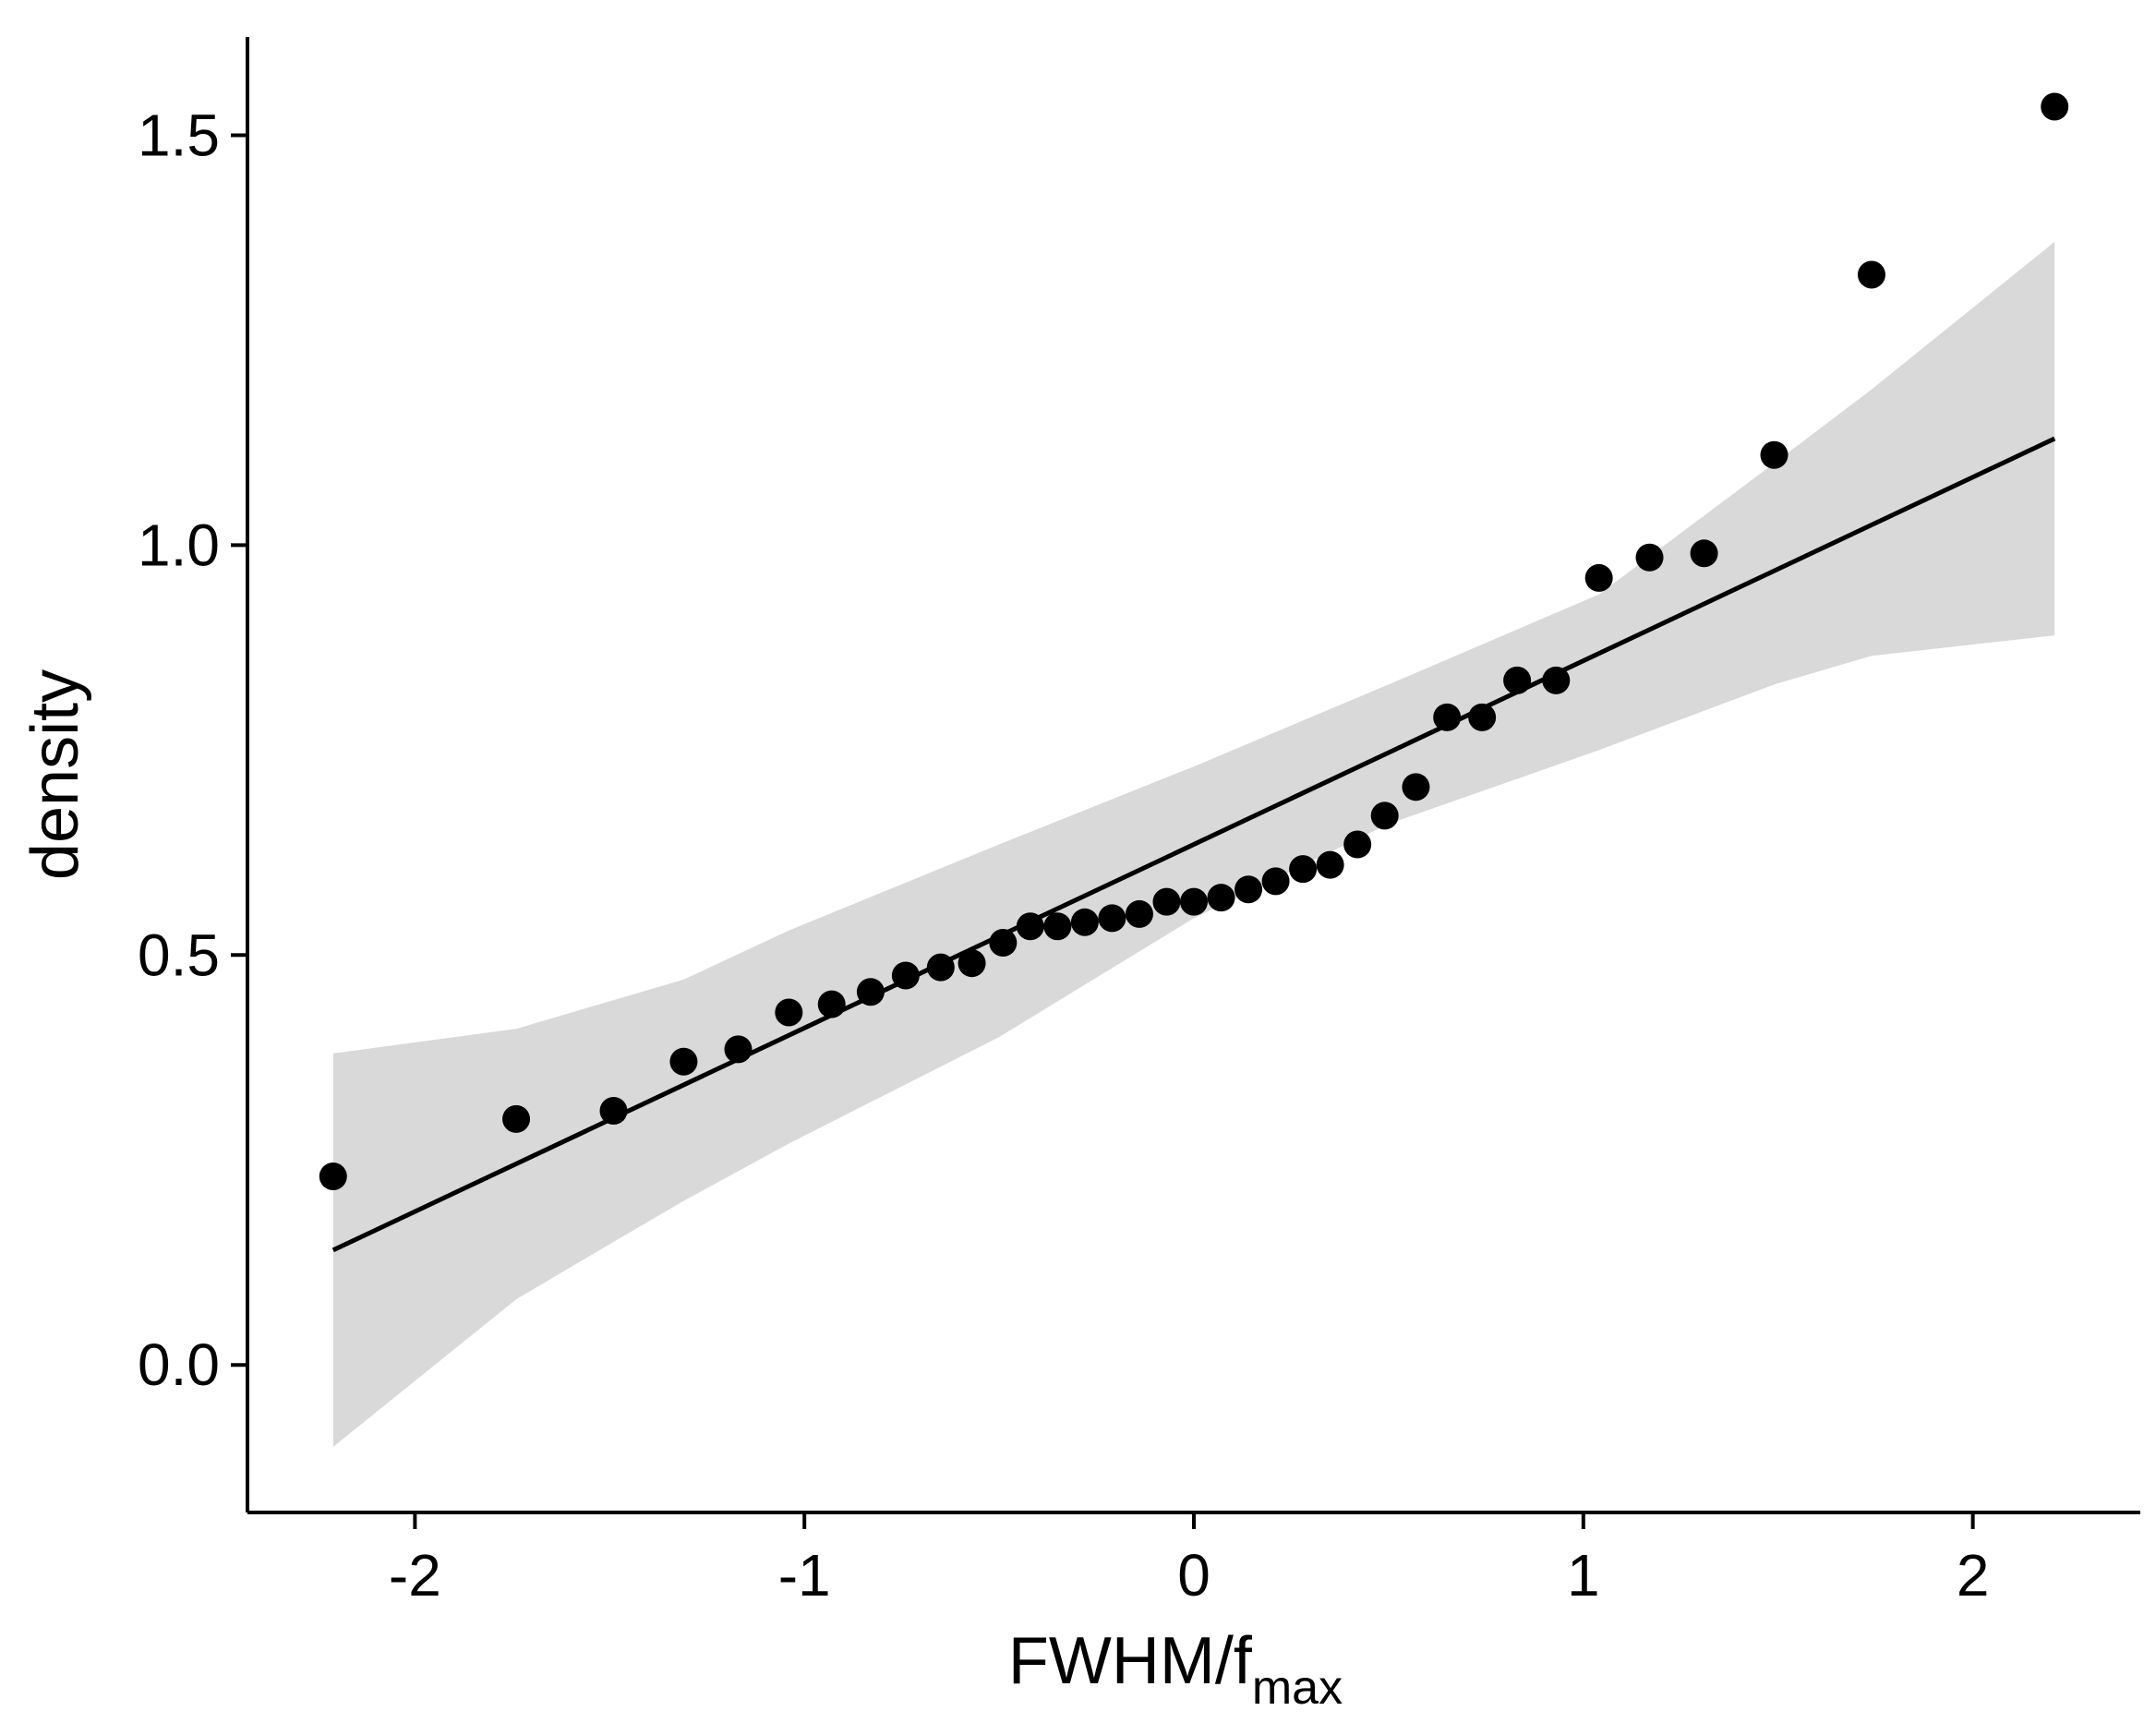 This screenshot has width=2156, height=1723. Describe the element at coordinates (1297, 1688) in the screenshot. I see `x-axis-title-subscript: max` at that location.